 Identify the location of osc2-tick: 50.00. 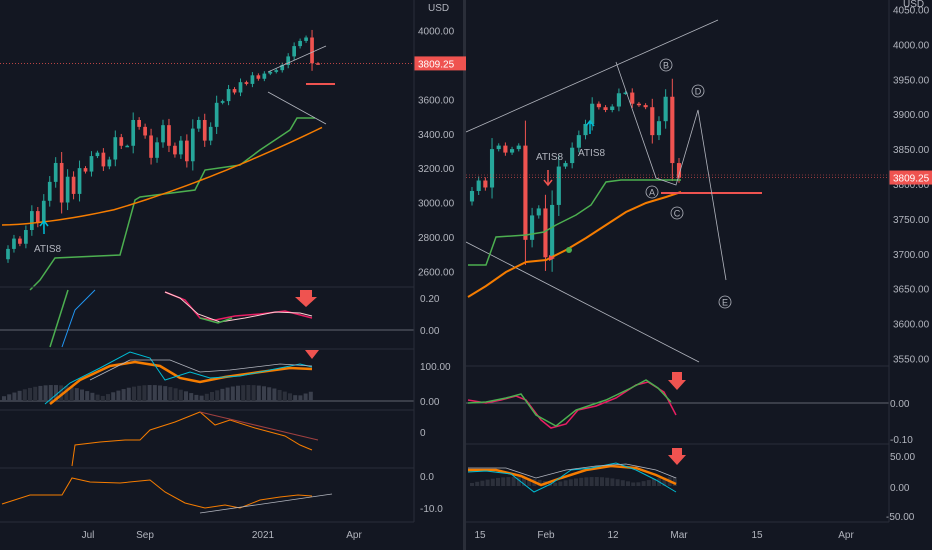
(902, 457).